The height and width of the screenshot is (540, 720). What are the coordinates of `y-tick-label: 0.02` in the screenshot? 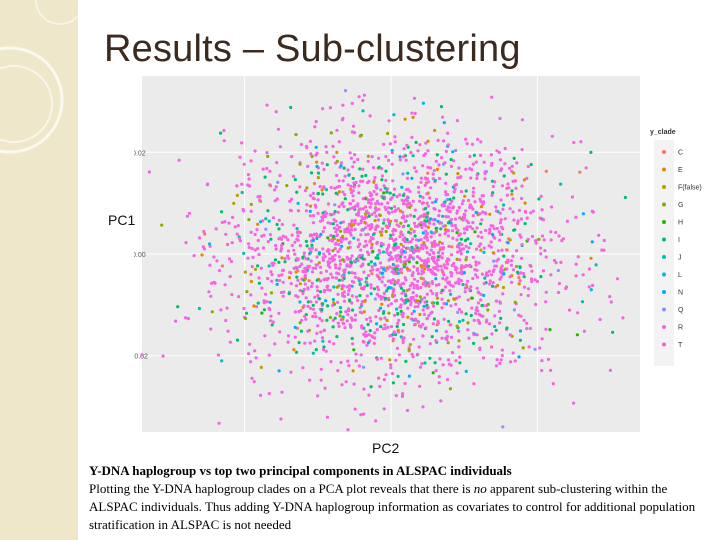 It's located at (140, 153).